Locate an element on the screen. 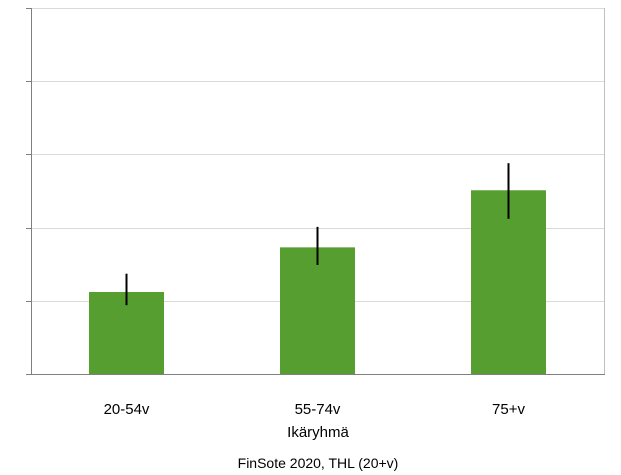 Image resolution: width=621 pixels, height=475 pixels. x-axis-title: Ikäryhmä is located at coordinates (318, 432).